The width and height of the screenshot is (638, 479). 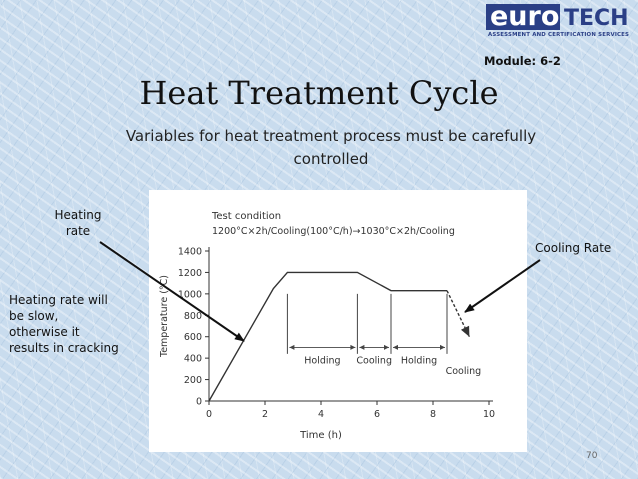 What do you see at coordinates (320, 435) in the screenshot?
I see `x-axis-label: Time (h)` at bounding box center [320, 435].